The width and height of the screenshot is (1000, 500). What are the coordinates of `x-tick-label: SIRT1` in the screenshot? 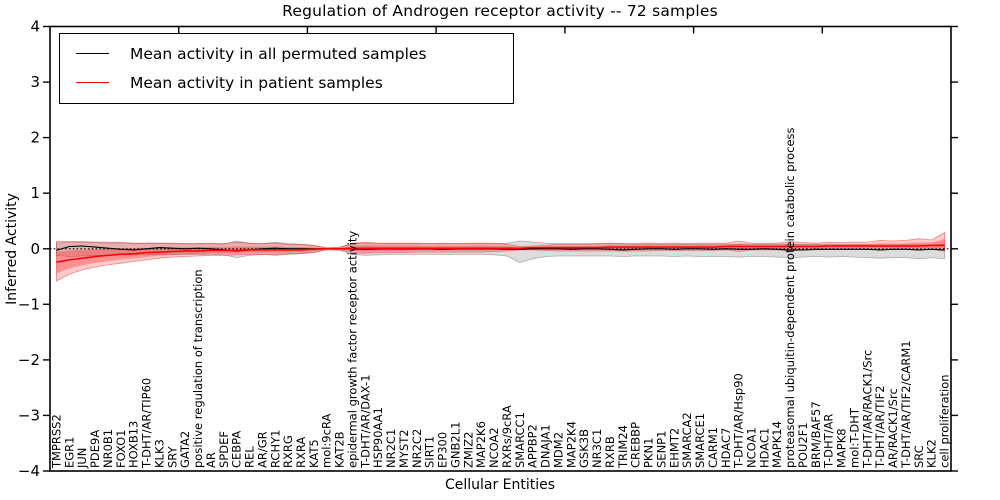 It's located at (430, 452).